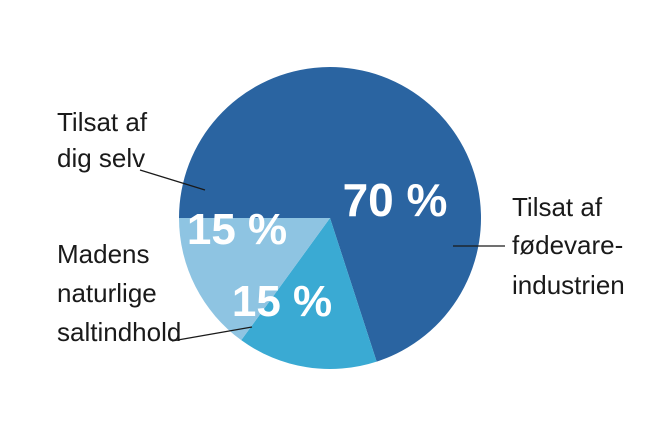 This screenshot has height=445, width=667. I want to click on category-label-slice-0: Tilsat af fødevare- industrien, so click(568, 246).